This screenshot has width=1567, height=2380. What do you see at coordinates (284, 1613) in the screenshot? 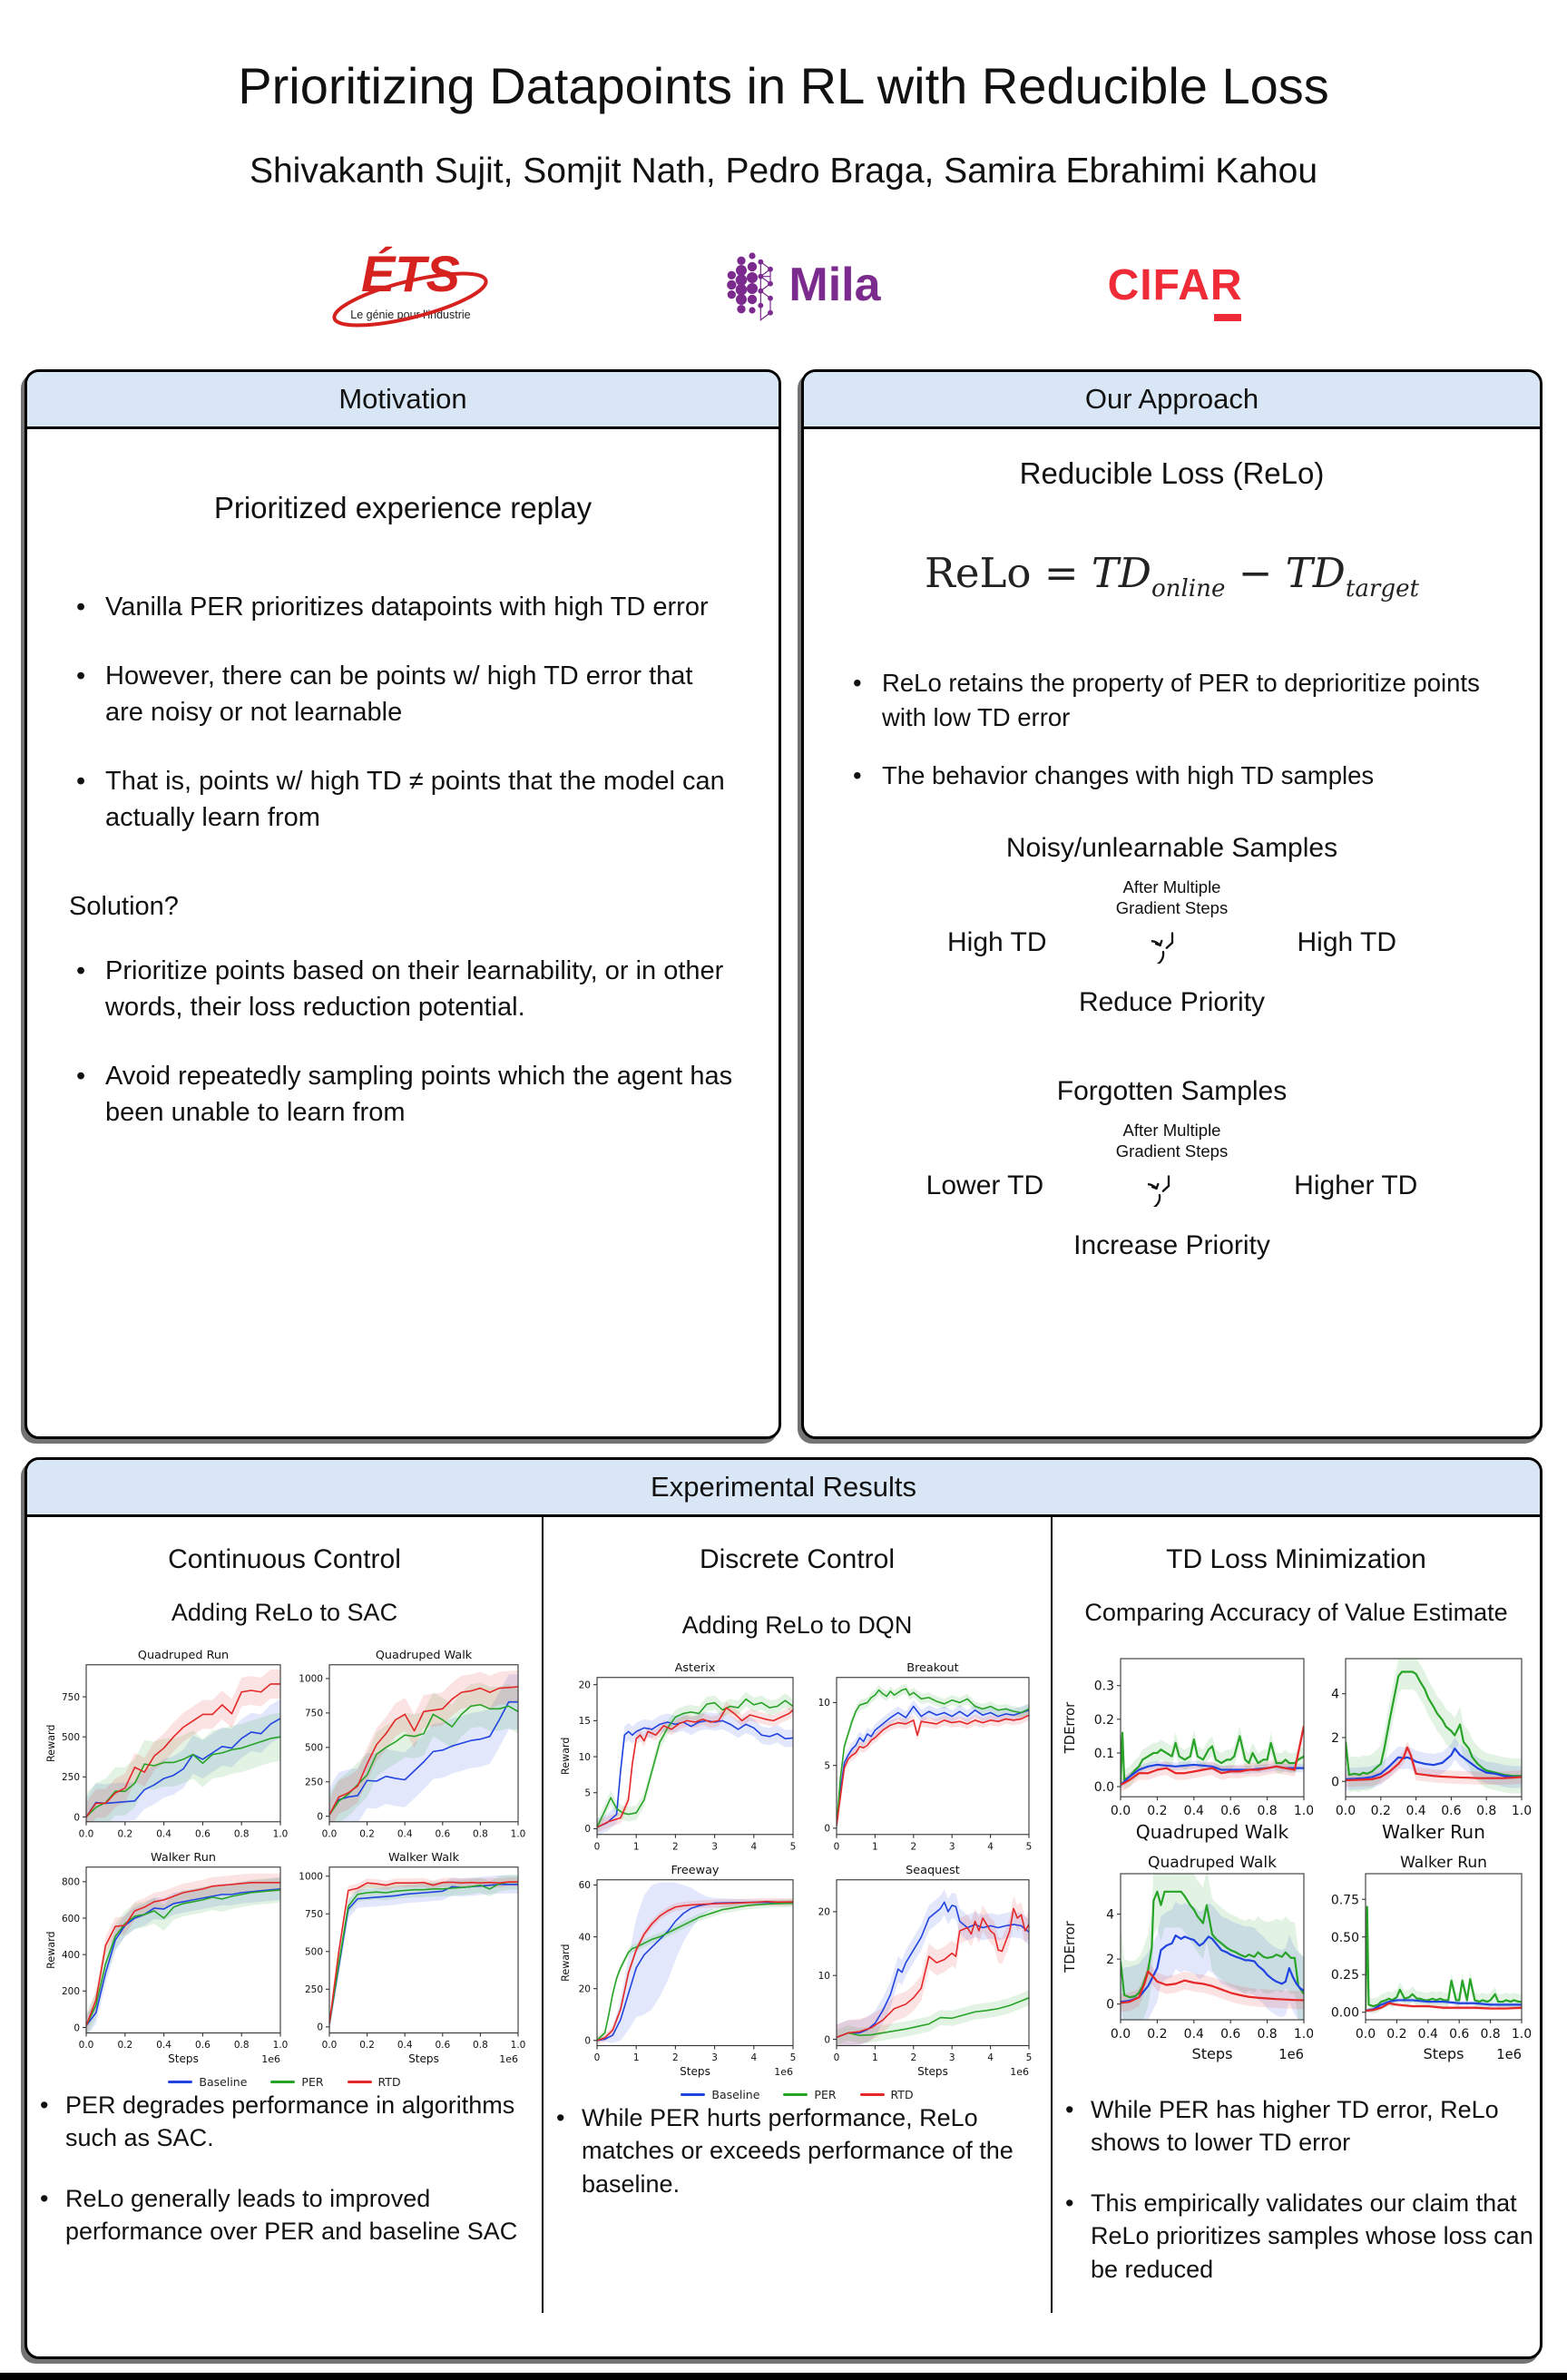
I see `col1-subtitle: Adding ReLo to SAC` at bounding box center [284, 1613].